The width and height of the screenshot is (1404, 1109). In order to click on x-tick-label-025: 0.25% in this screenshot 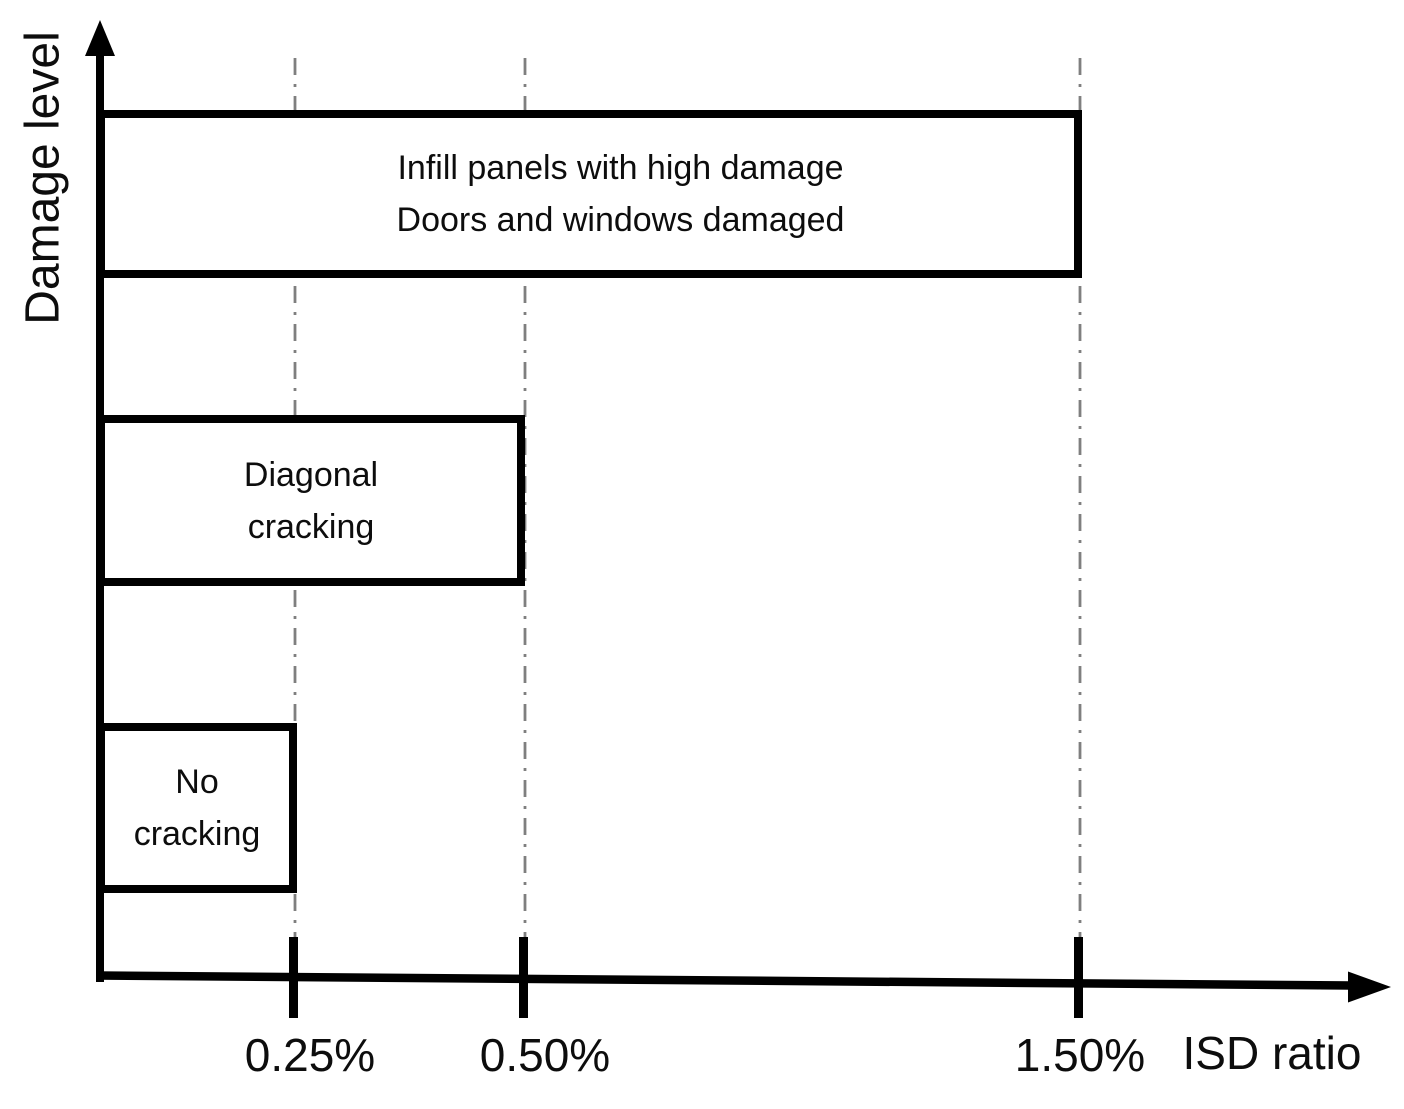, I will do `click(310, 1055)`.